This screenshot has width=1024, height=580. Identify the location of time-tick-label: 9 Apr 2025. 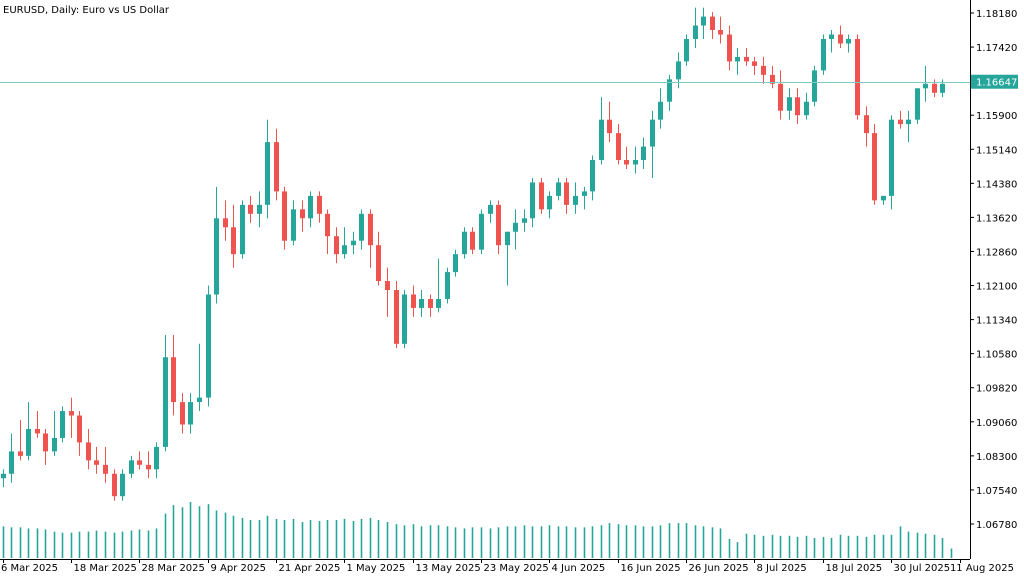
(238, 568).